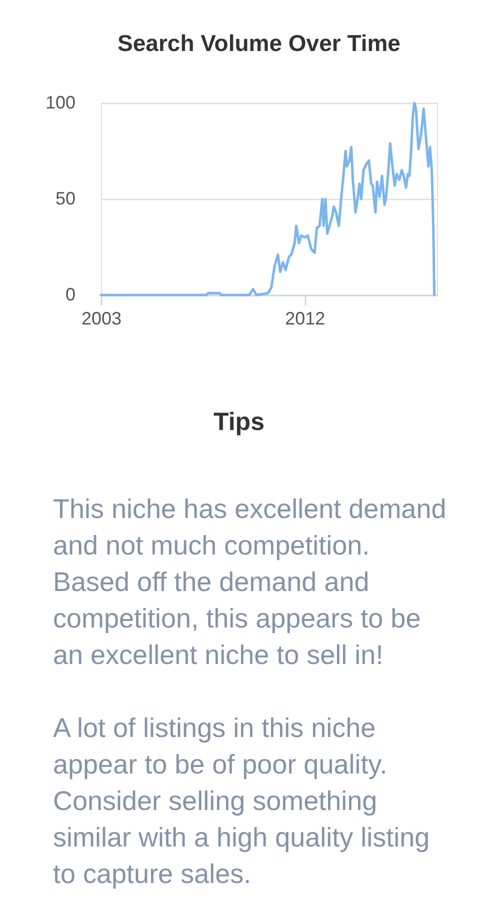  Describe the element at coordinates (65, 198) in the screenshot. I see `y-tick-label: 50` at that location.